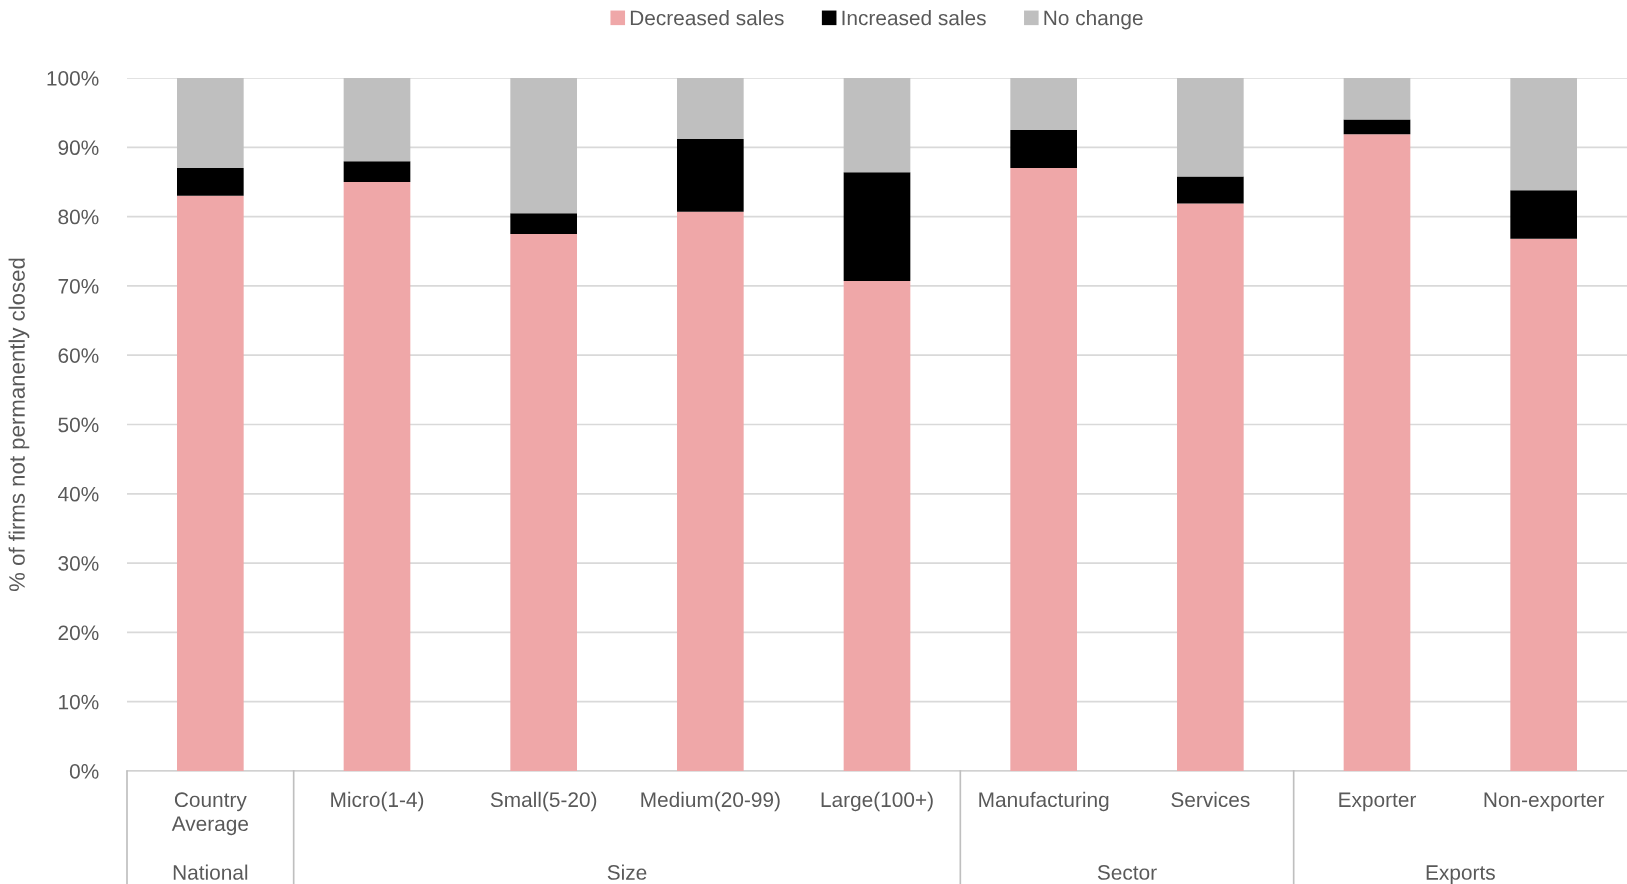 The image size is (1627, 884). I want to click on legend-label: No change, so click(1093, 20).